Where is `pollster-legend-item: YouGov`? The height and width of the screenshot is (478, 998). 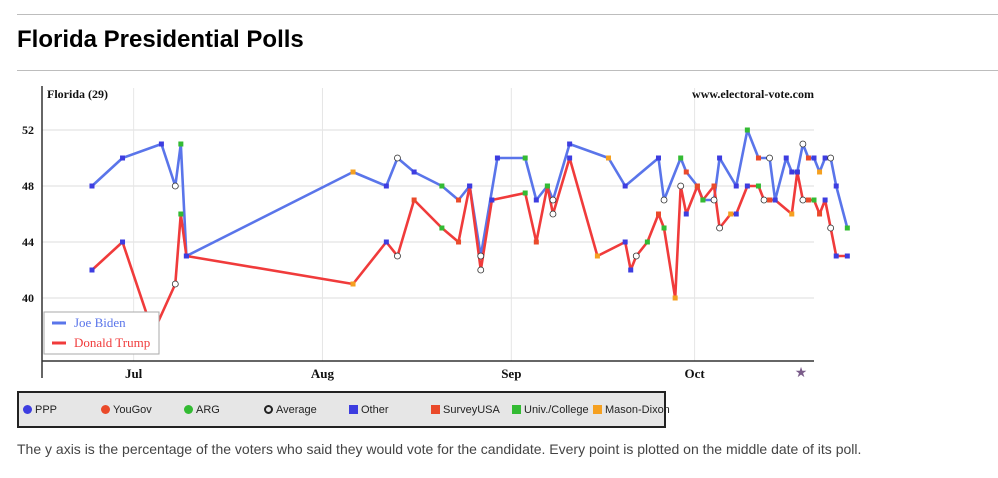 pollster-legend-item: YouGov is located at coordinates (126, 410).